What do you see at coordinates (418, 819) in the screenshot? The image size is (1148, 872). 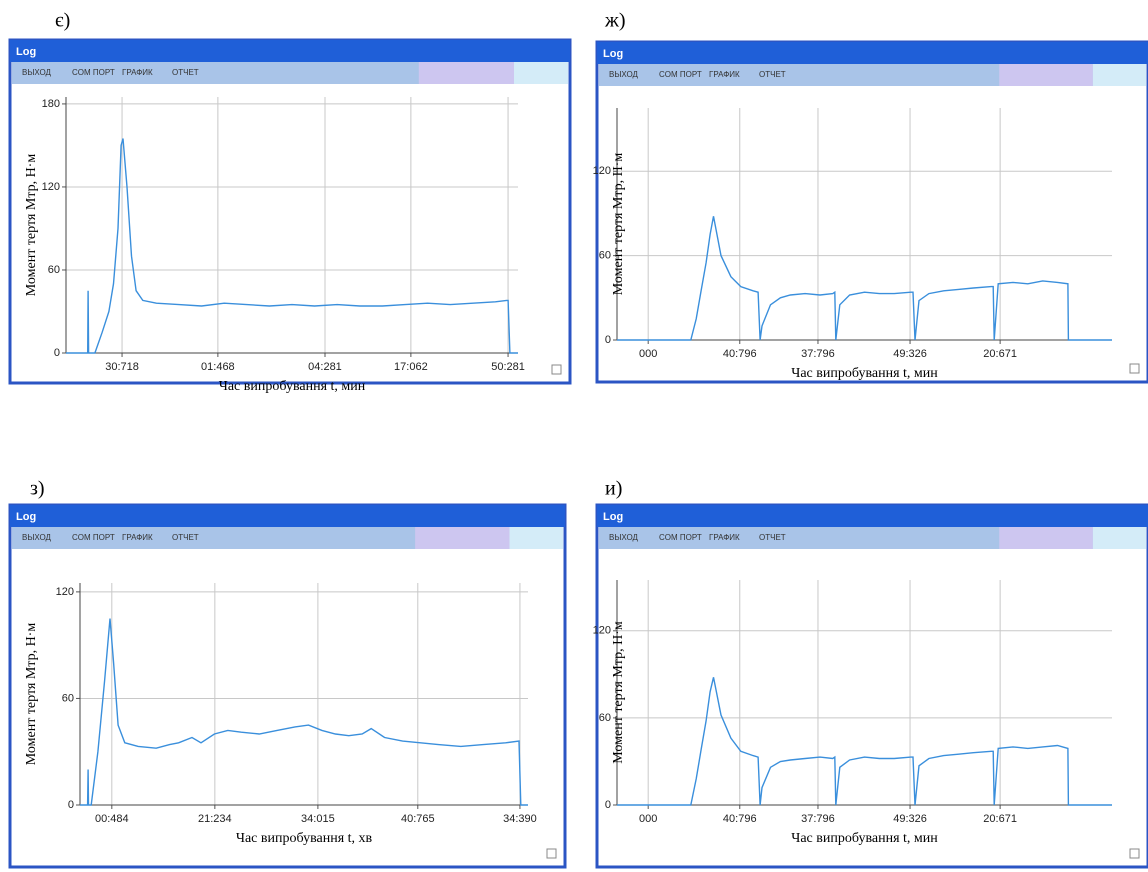 I see `x-tick-label: 40:765` at bounding box center [418, 819].